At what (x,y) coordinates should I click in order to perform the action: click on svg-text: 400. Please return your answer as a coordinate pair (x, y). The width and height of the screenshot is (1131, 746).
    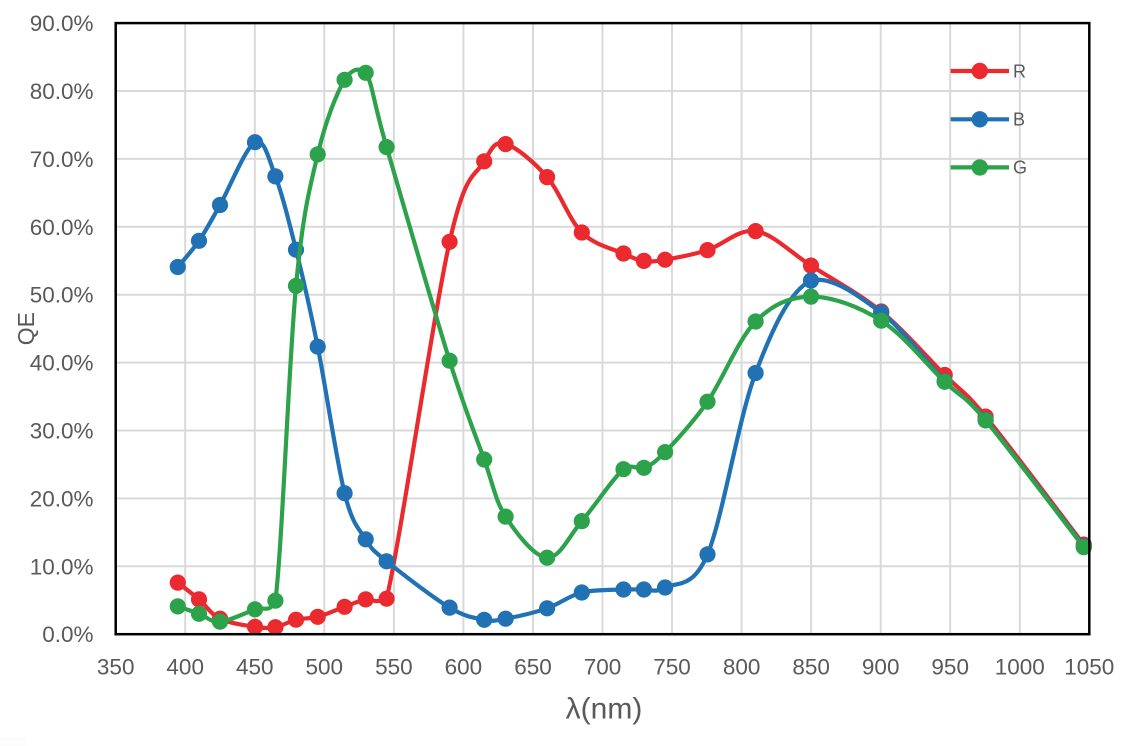
    Looking at the image, I should click on (185, 667).